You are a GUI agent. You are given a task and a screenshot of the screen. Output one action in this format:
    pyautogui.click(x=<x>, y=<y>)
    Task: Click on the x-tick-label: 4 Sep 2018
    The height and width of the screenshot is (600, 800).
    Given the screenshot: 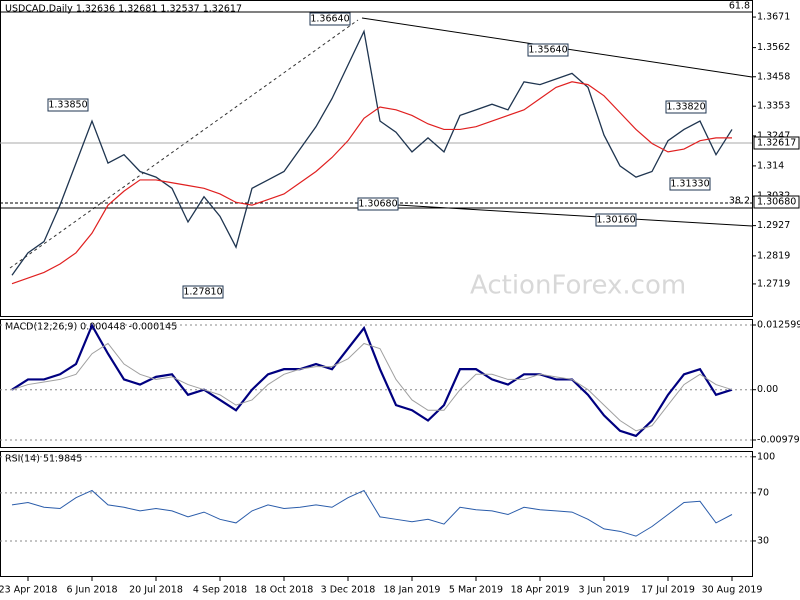 What is the action you would take?
    pyautogui.click(x=220, y=590)
    